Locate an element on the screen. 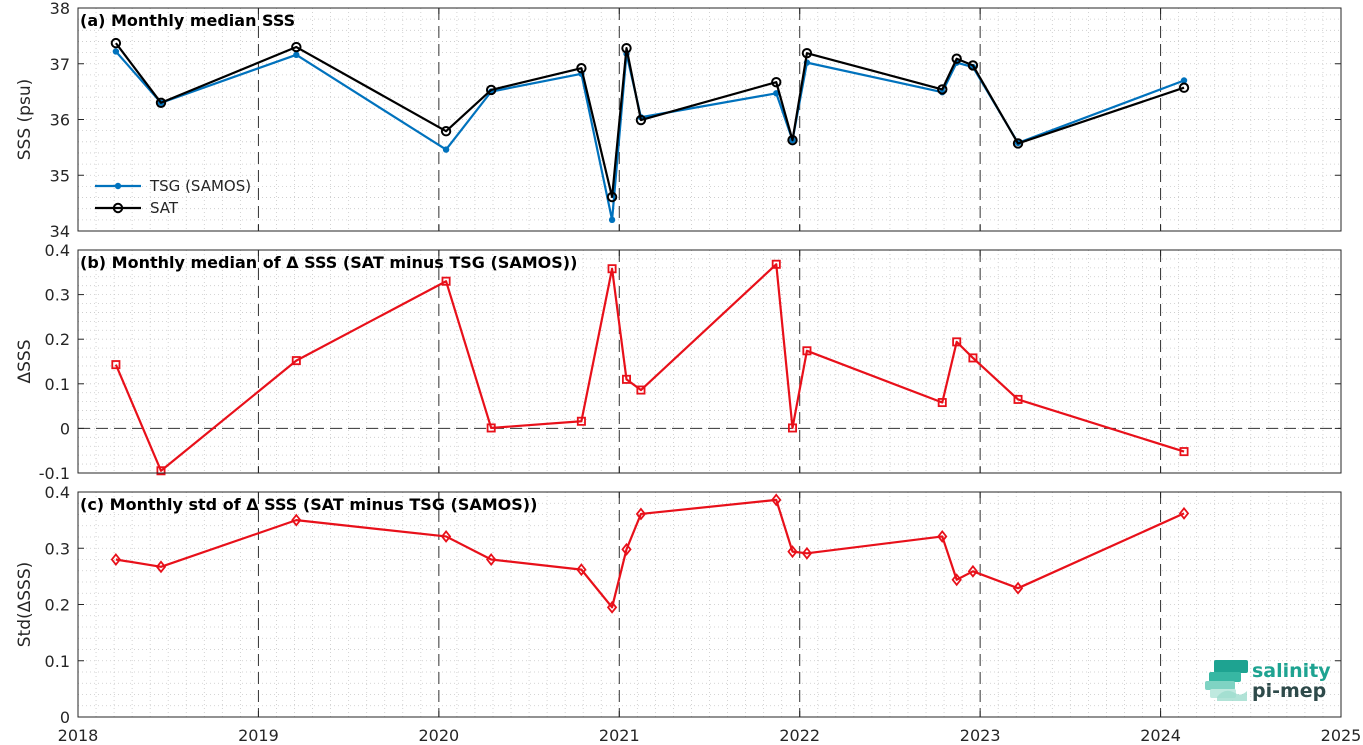 Image resolution: width=1363 pixels, height=745 pixels. logo-mark-icon is located at coordinates (1226, 680).